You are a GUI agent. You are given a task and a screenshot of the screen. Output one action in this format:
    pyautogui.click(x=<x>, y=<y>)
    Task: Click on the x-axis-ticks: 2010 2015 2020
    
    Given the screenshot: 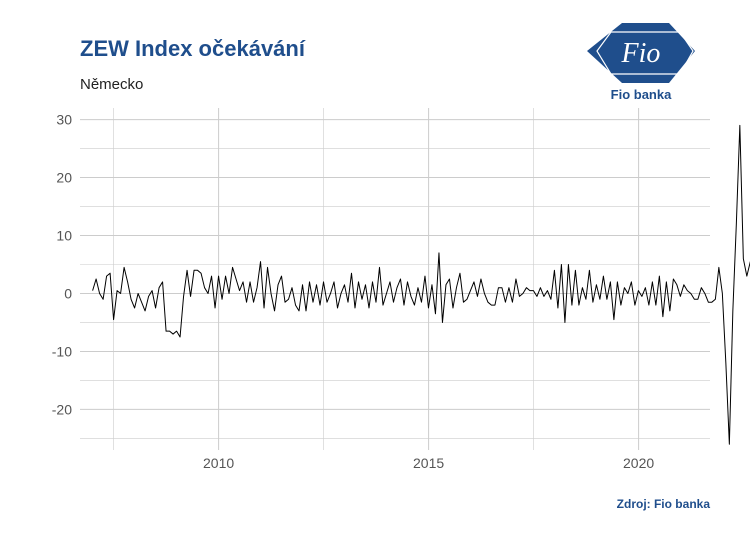 What is the action you would take?
    pyautogui.click(x=428, y=463)
    